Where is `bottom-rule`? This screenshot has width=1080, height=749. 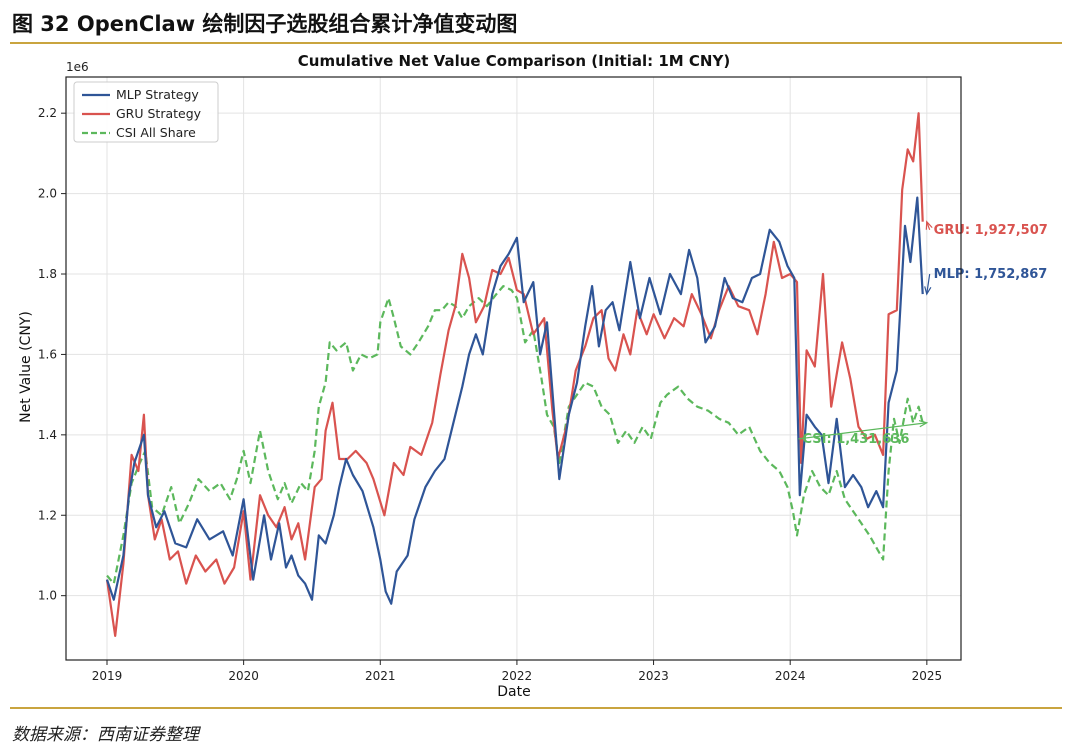
bottom-rule is located at coordinates (536, 708).